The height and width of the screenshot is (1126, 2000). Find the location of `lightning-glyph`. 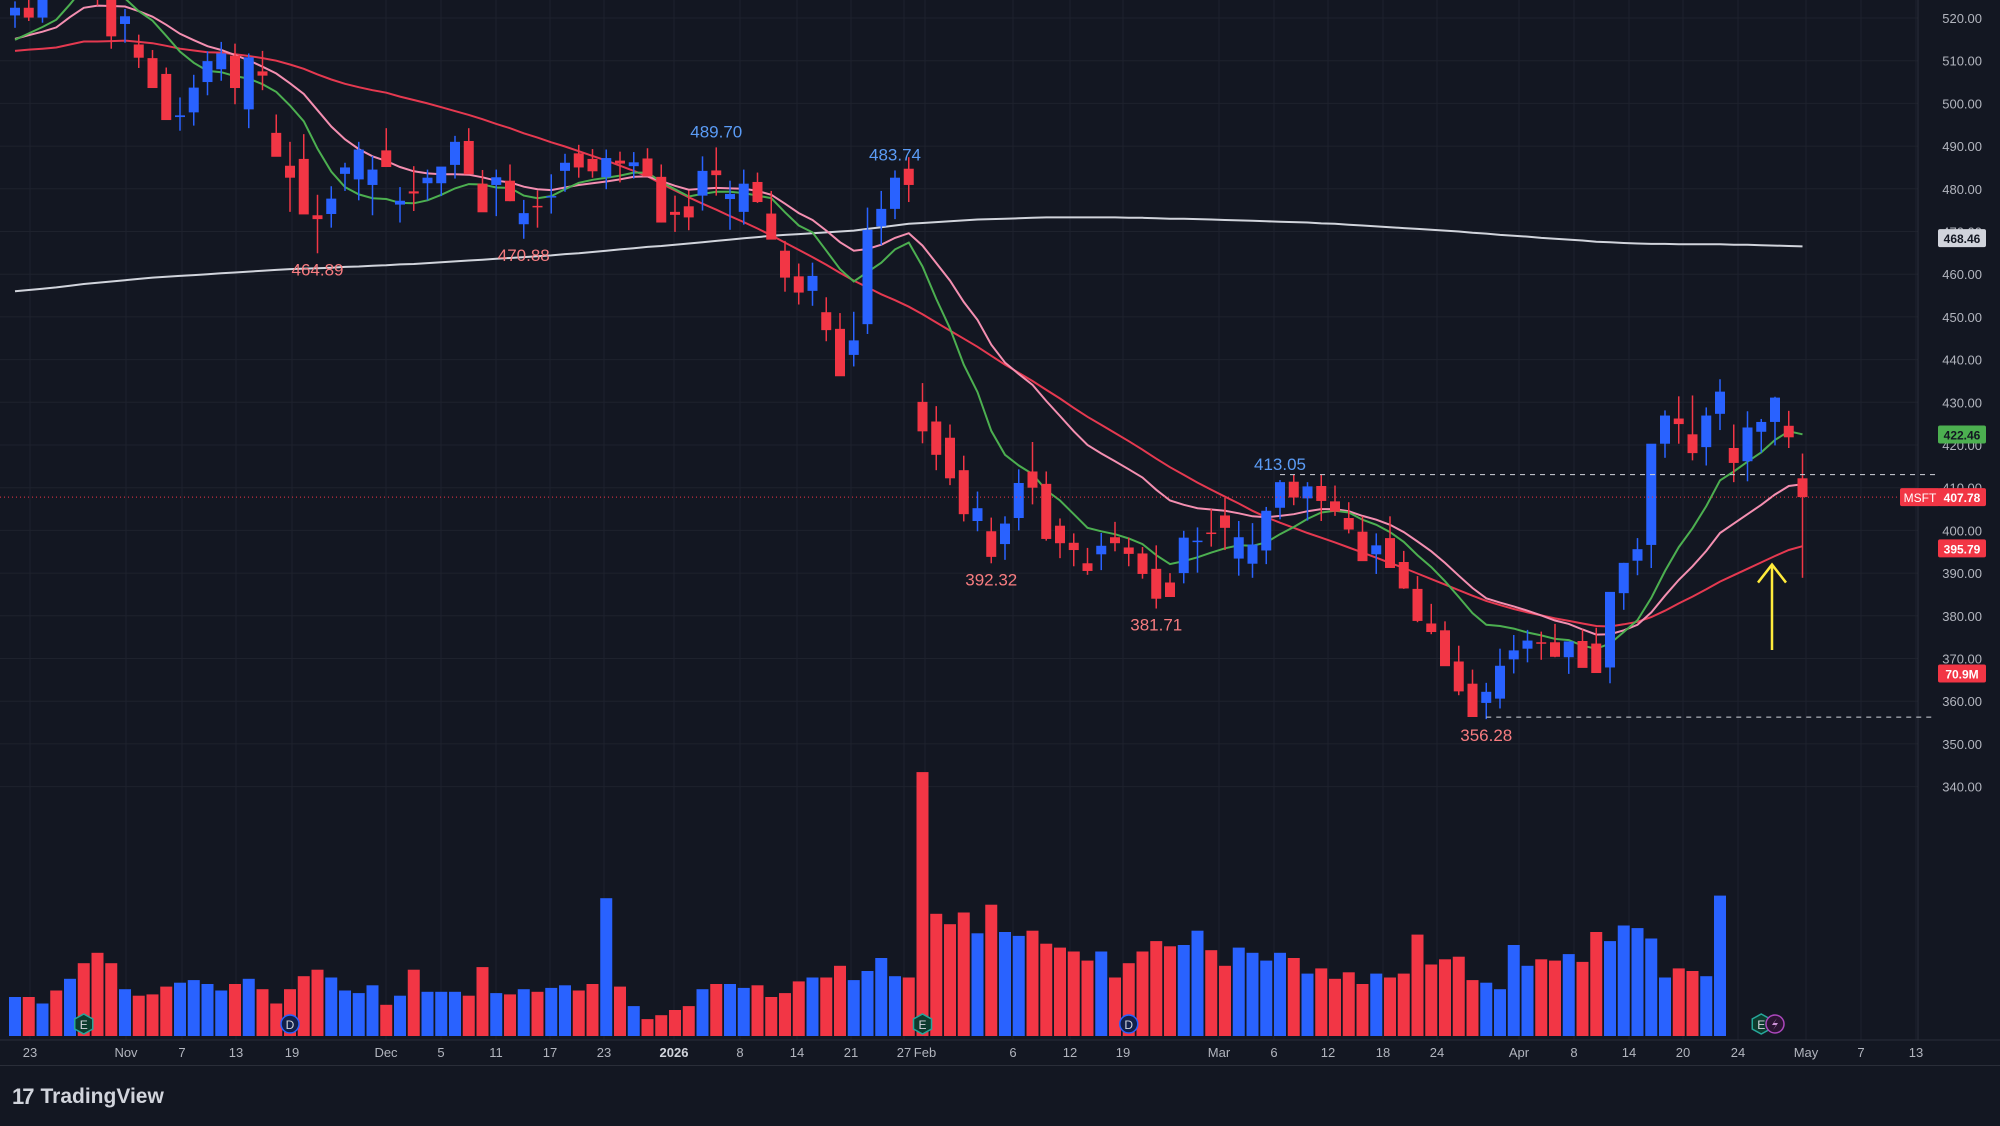

lightning-glyph is located at coordinates (1775, 1024).